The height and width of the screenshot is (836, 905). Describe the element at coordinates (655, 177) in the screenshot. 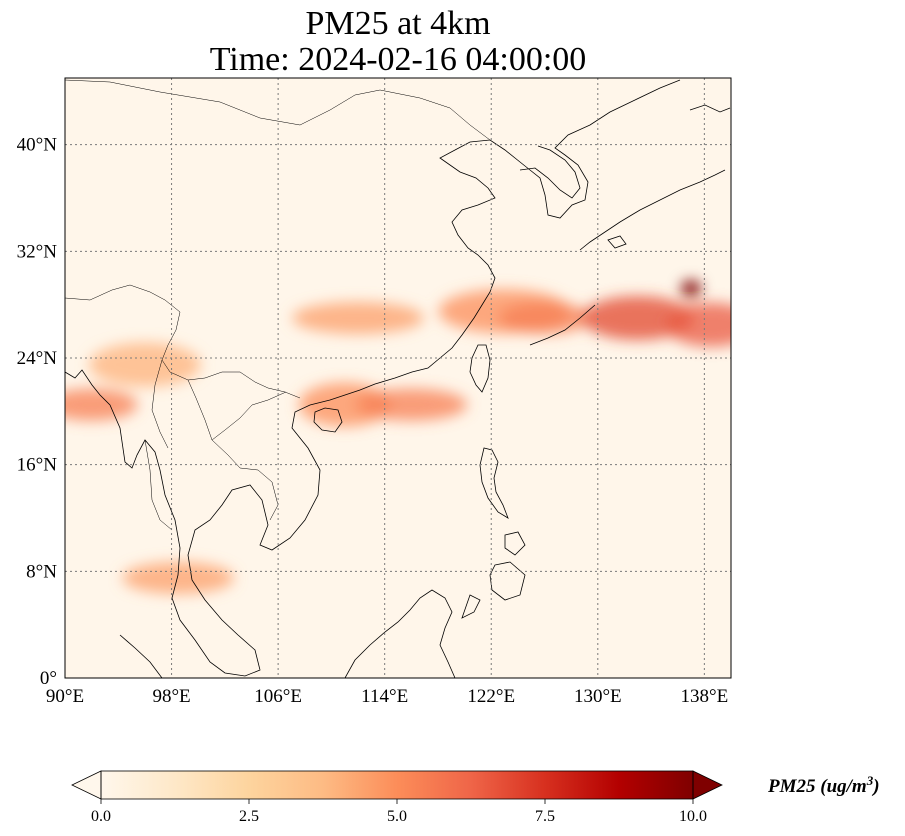

I see `coastline-japan` at that location.